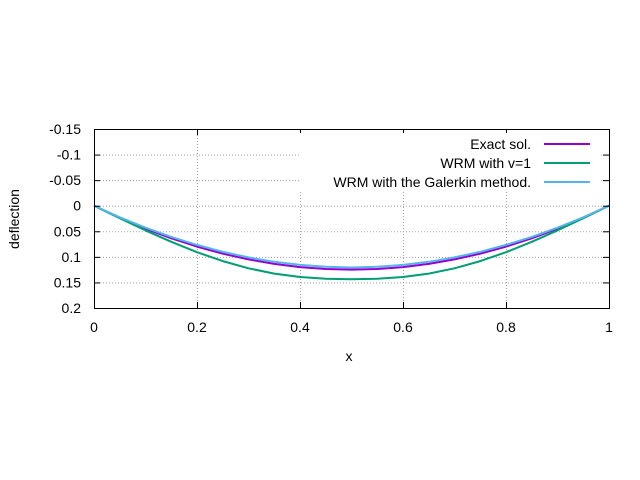 Image resolution: width=640 pixels, height=480 pixels. I want to click on y-tick-label: 0.1, so click(72, 257).